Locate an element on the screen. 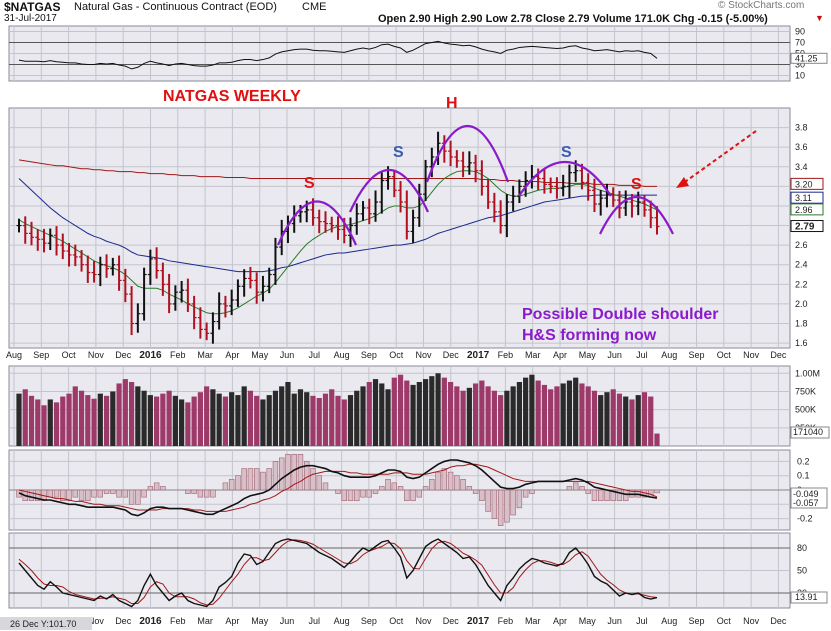 The width and height of the screenshot is (831, 631). annotation-title: NATGAS WEEKLY is located at coordinates (232, 96).